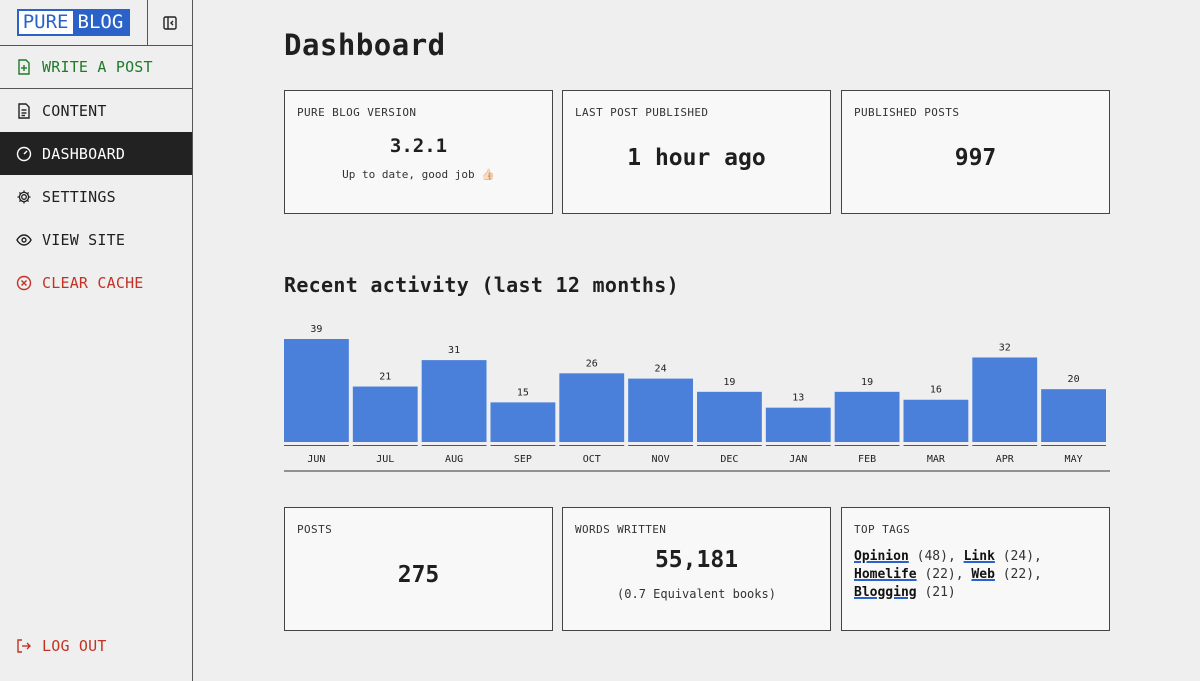  Describe the element at coordinates (932, 556) in the screenshot. I see `tag-count: (48)` at that location.